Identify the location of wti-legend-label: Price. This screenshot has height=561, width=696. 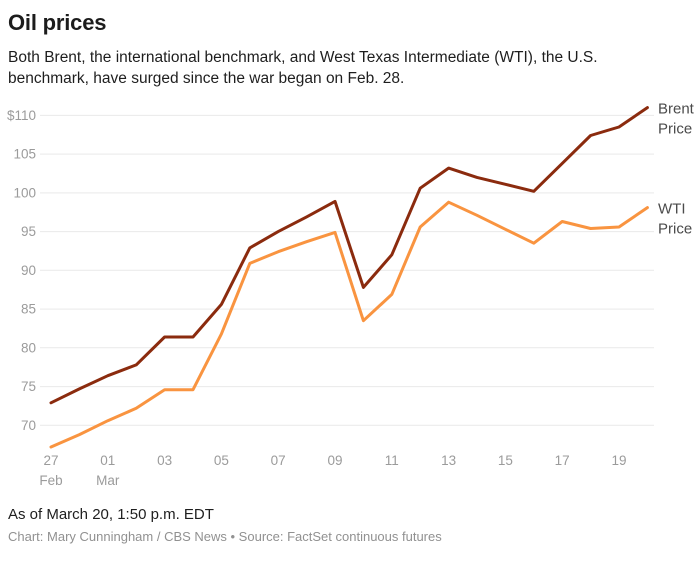
(675, 229).